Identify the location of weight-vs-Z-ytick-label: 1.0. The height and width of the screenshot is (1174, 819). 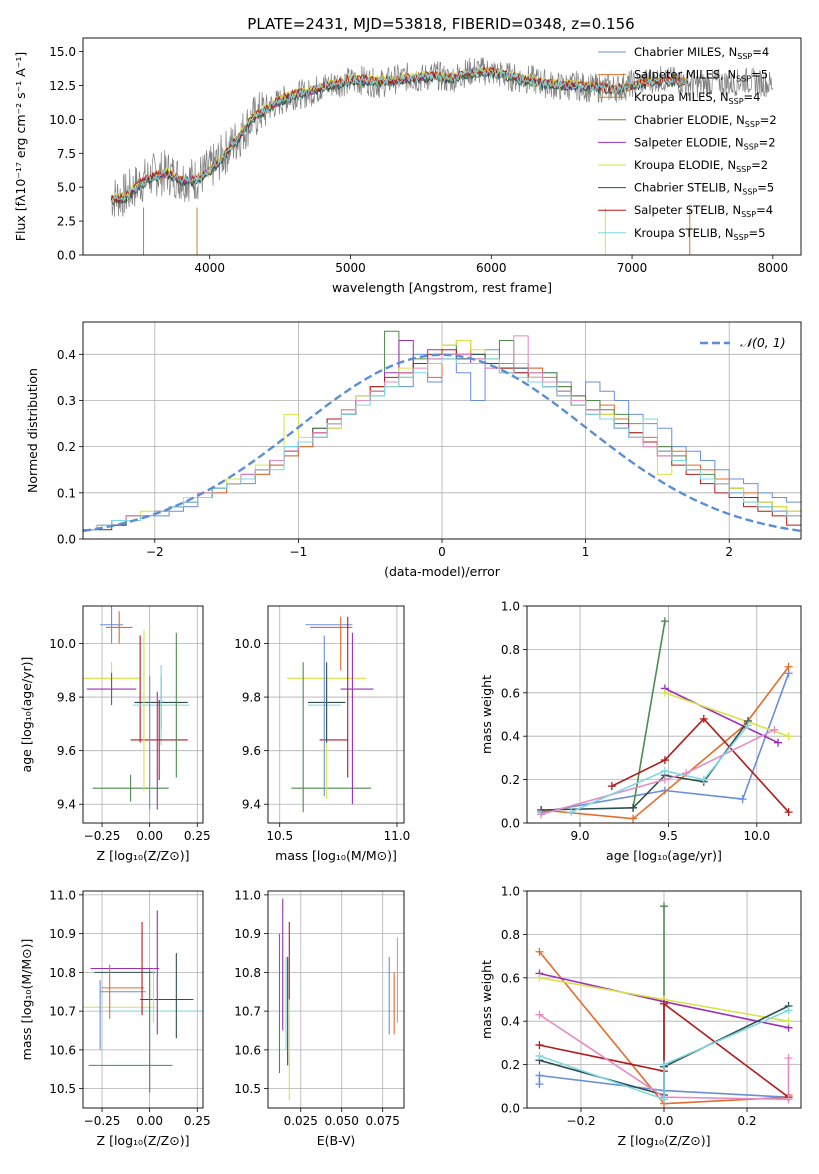
(510, 892).